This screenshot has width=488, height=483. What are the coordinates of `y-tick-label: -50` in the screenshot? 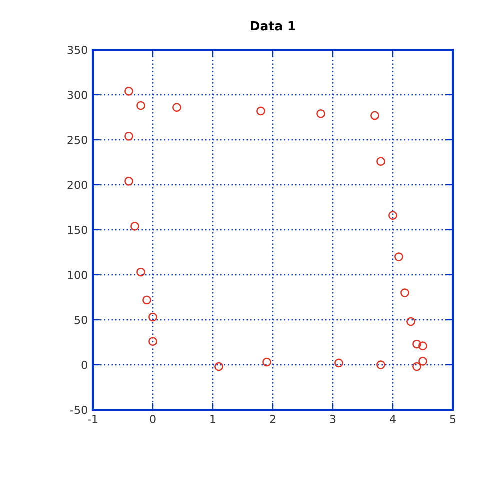 It's located at (79, 410).